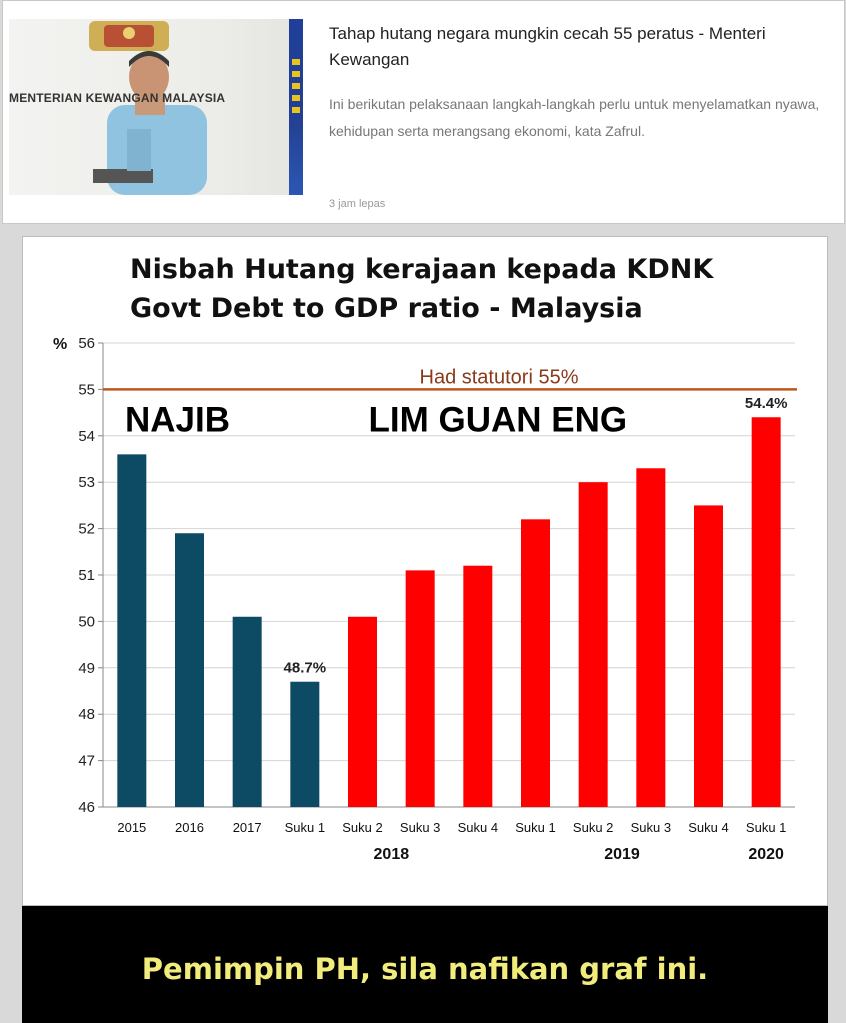  What do you see at coordinates (392, 854) in the screenshot?
I see `year-group-label: 2018` at bounding box center [392, 854].